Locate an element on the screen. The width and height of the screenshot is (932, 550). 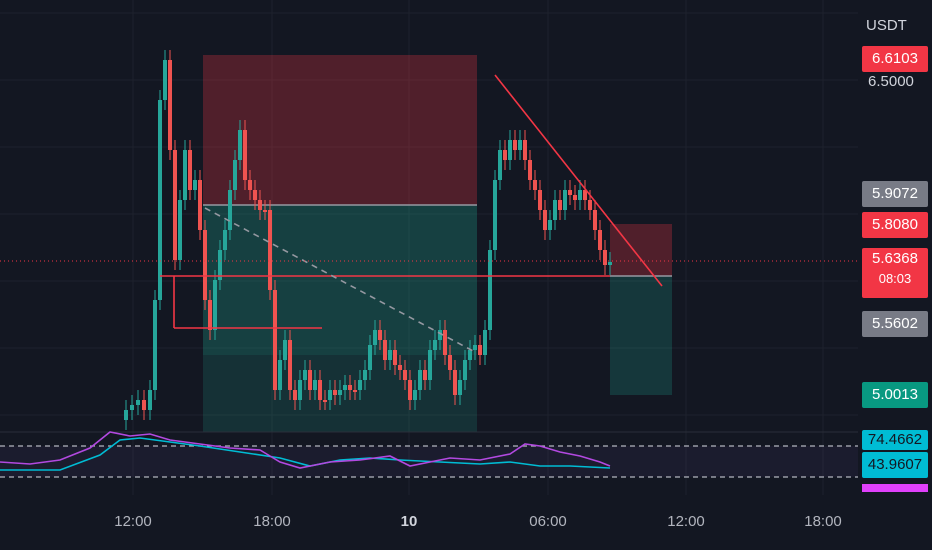
price-tag-gray-upper: 5.9072 is located at coordinates (895, 194).